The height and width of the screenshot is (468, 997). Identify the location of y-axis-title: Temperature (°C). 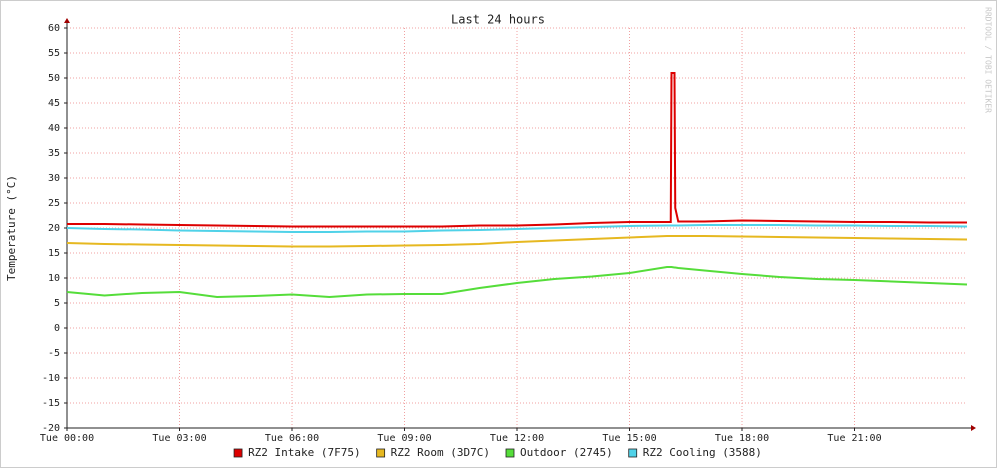
(11, 228).